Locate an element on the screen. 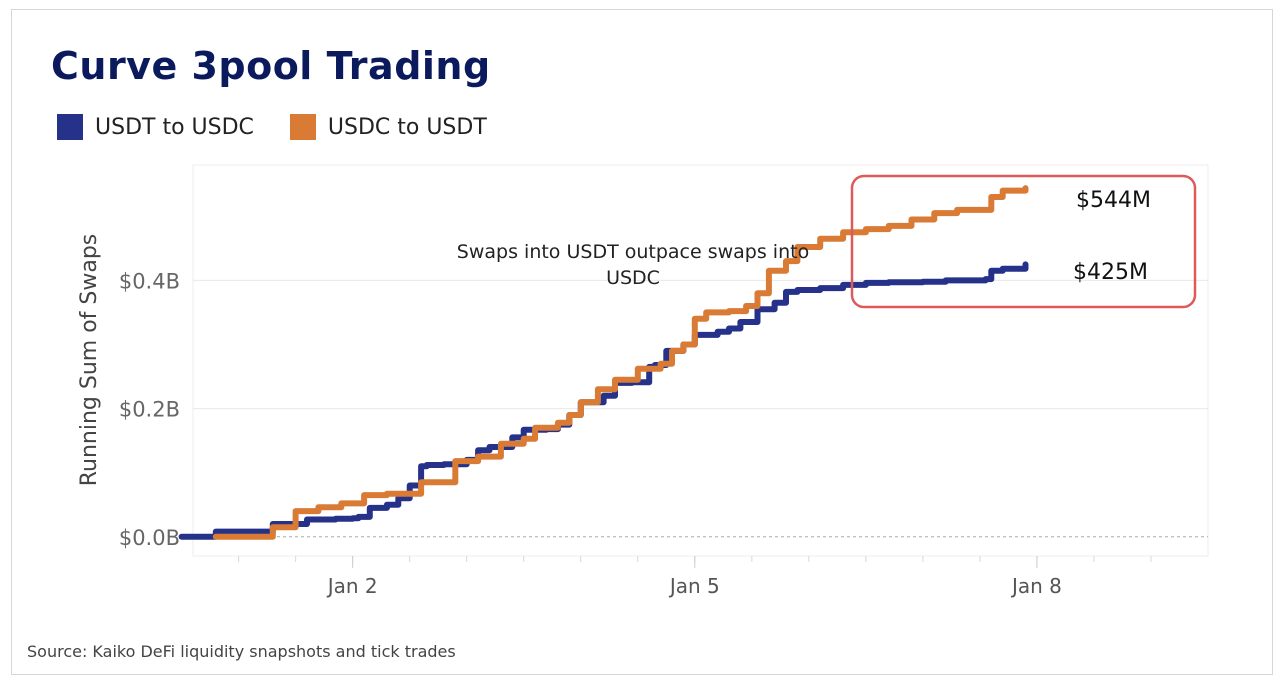 The image size is (1284, 686). y-tick-label: $0.0B is located at coordinates (149, 538).